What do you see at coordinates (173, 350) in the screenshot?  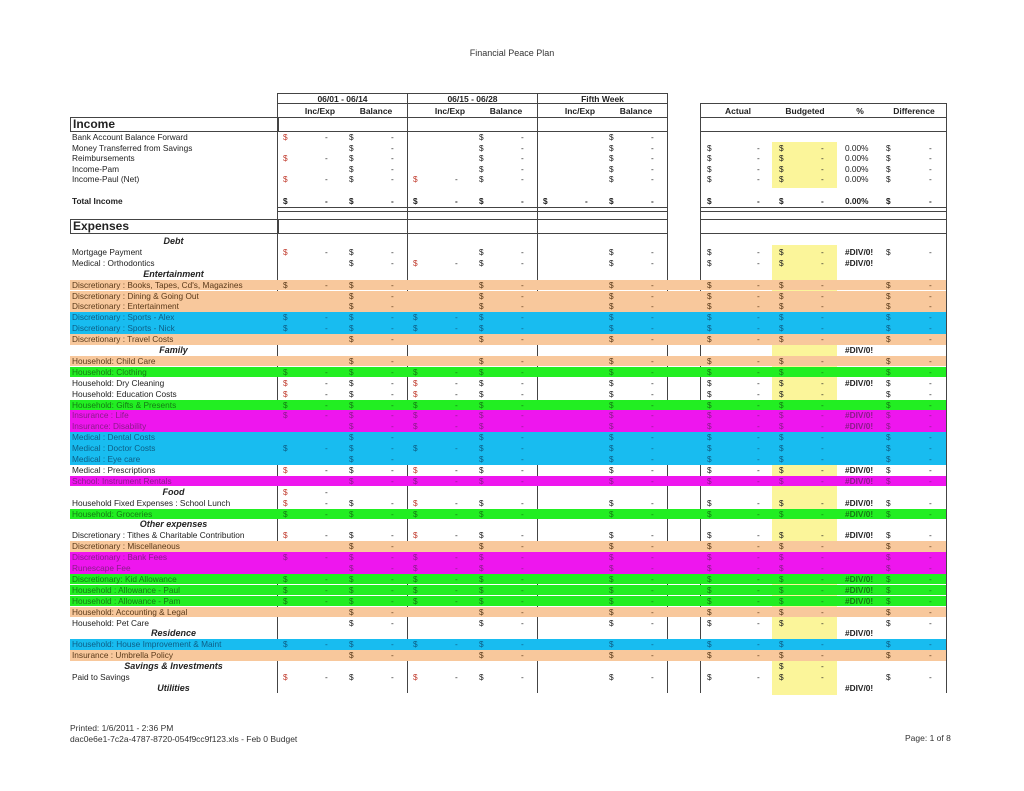 I see `category-label: Family` at bounding box center [173, 350].